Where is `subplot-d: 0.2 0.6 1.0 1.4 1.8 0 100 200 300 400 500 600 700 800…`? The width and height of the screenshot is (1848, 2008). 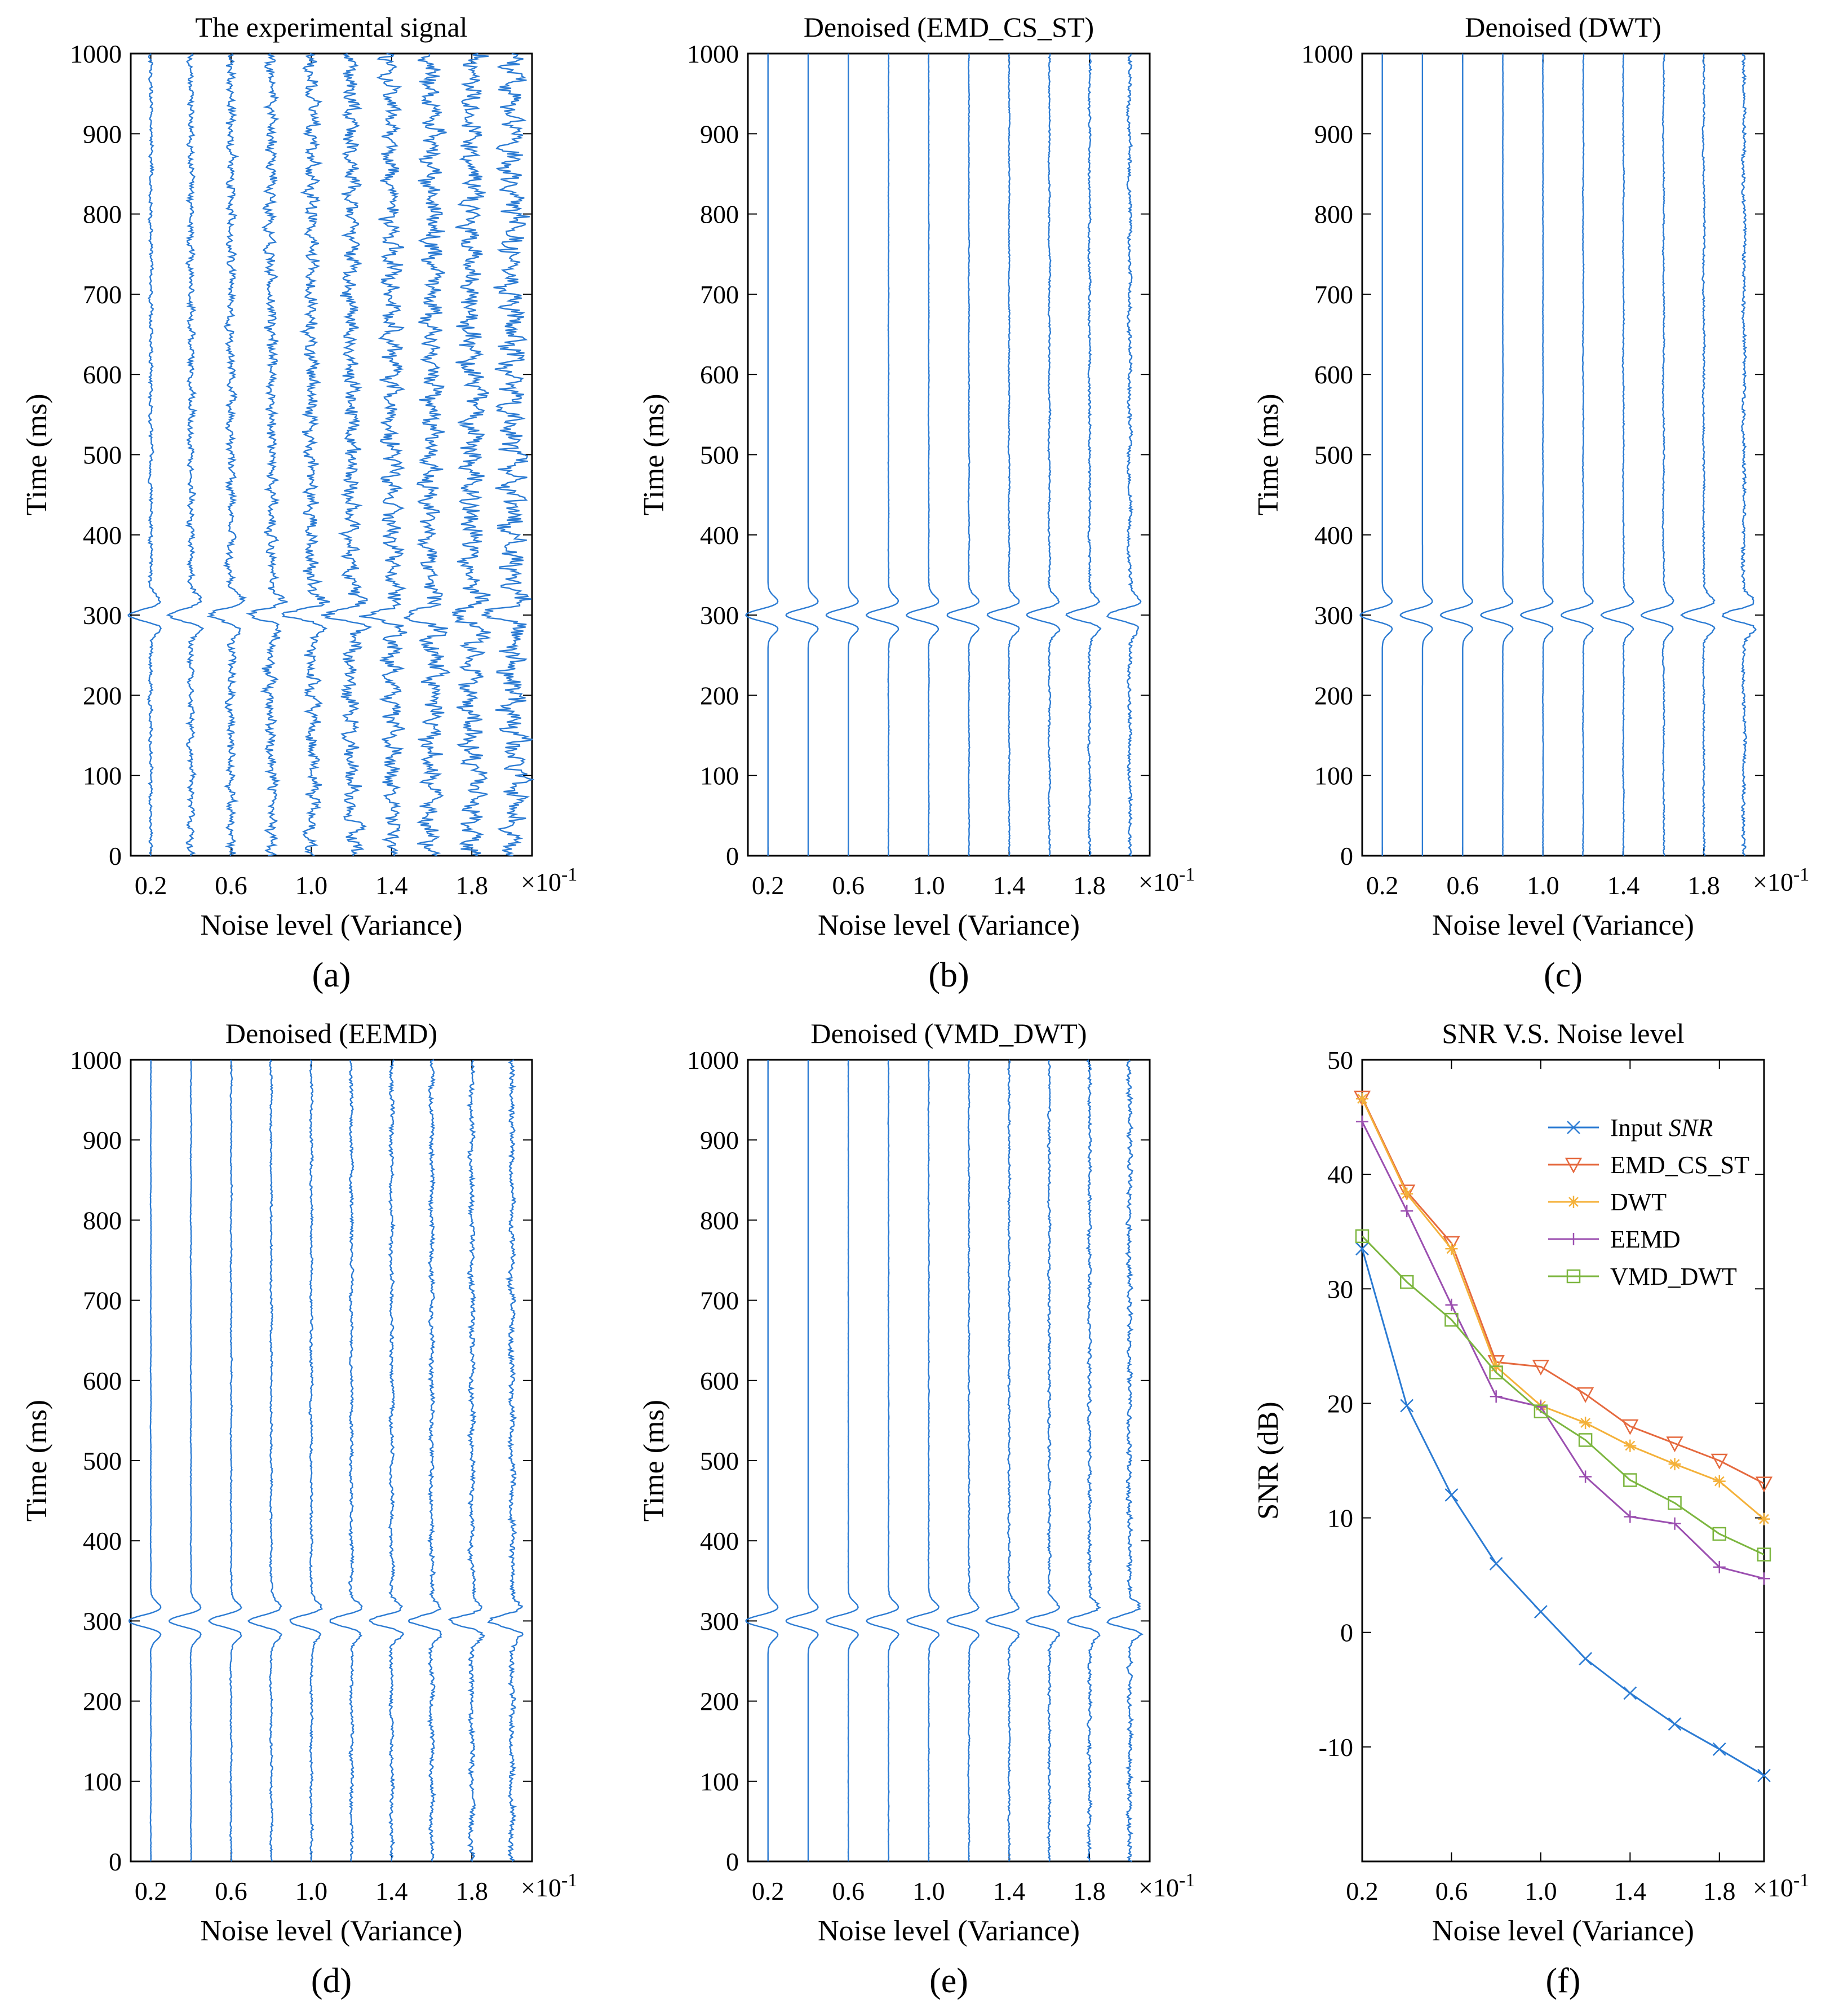 subplot-d: 0.2 0.6 1.0 1.4 1.8 0 100 200 300 400 500 600 700 800… is located at coordinates (299, 1509).